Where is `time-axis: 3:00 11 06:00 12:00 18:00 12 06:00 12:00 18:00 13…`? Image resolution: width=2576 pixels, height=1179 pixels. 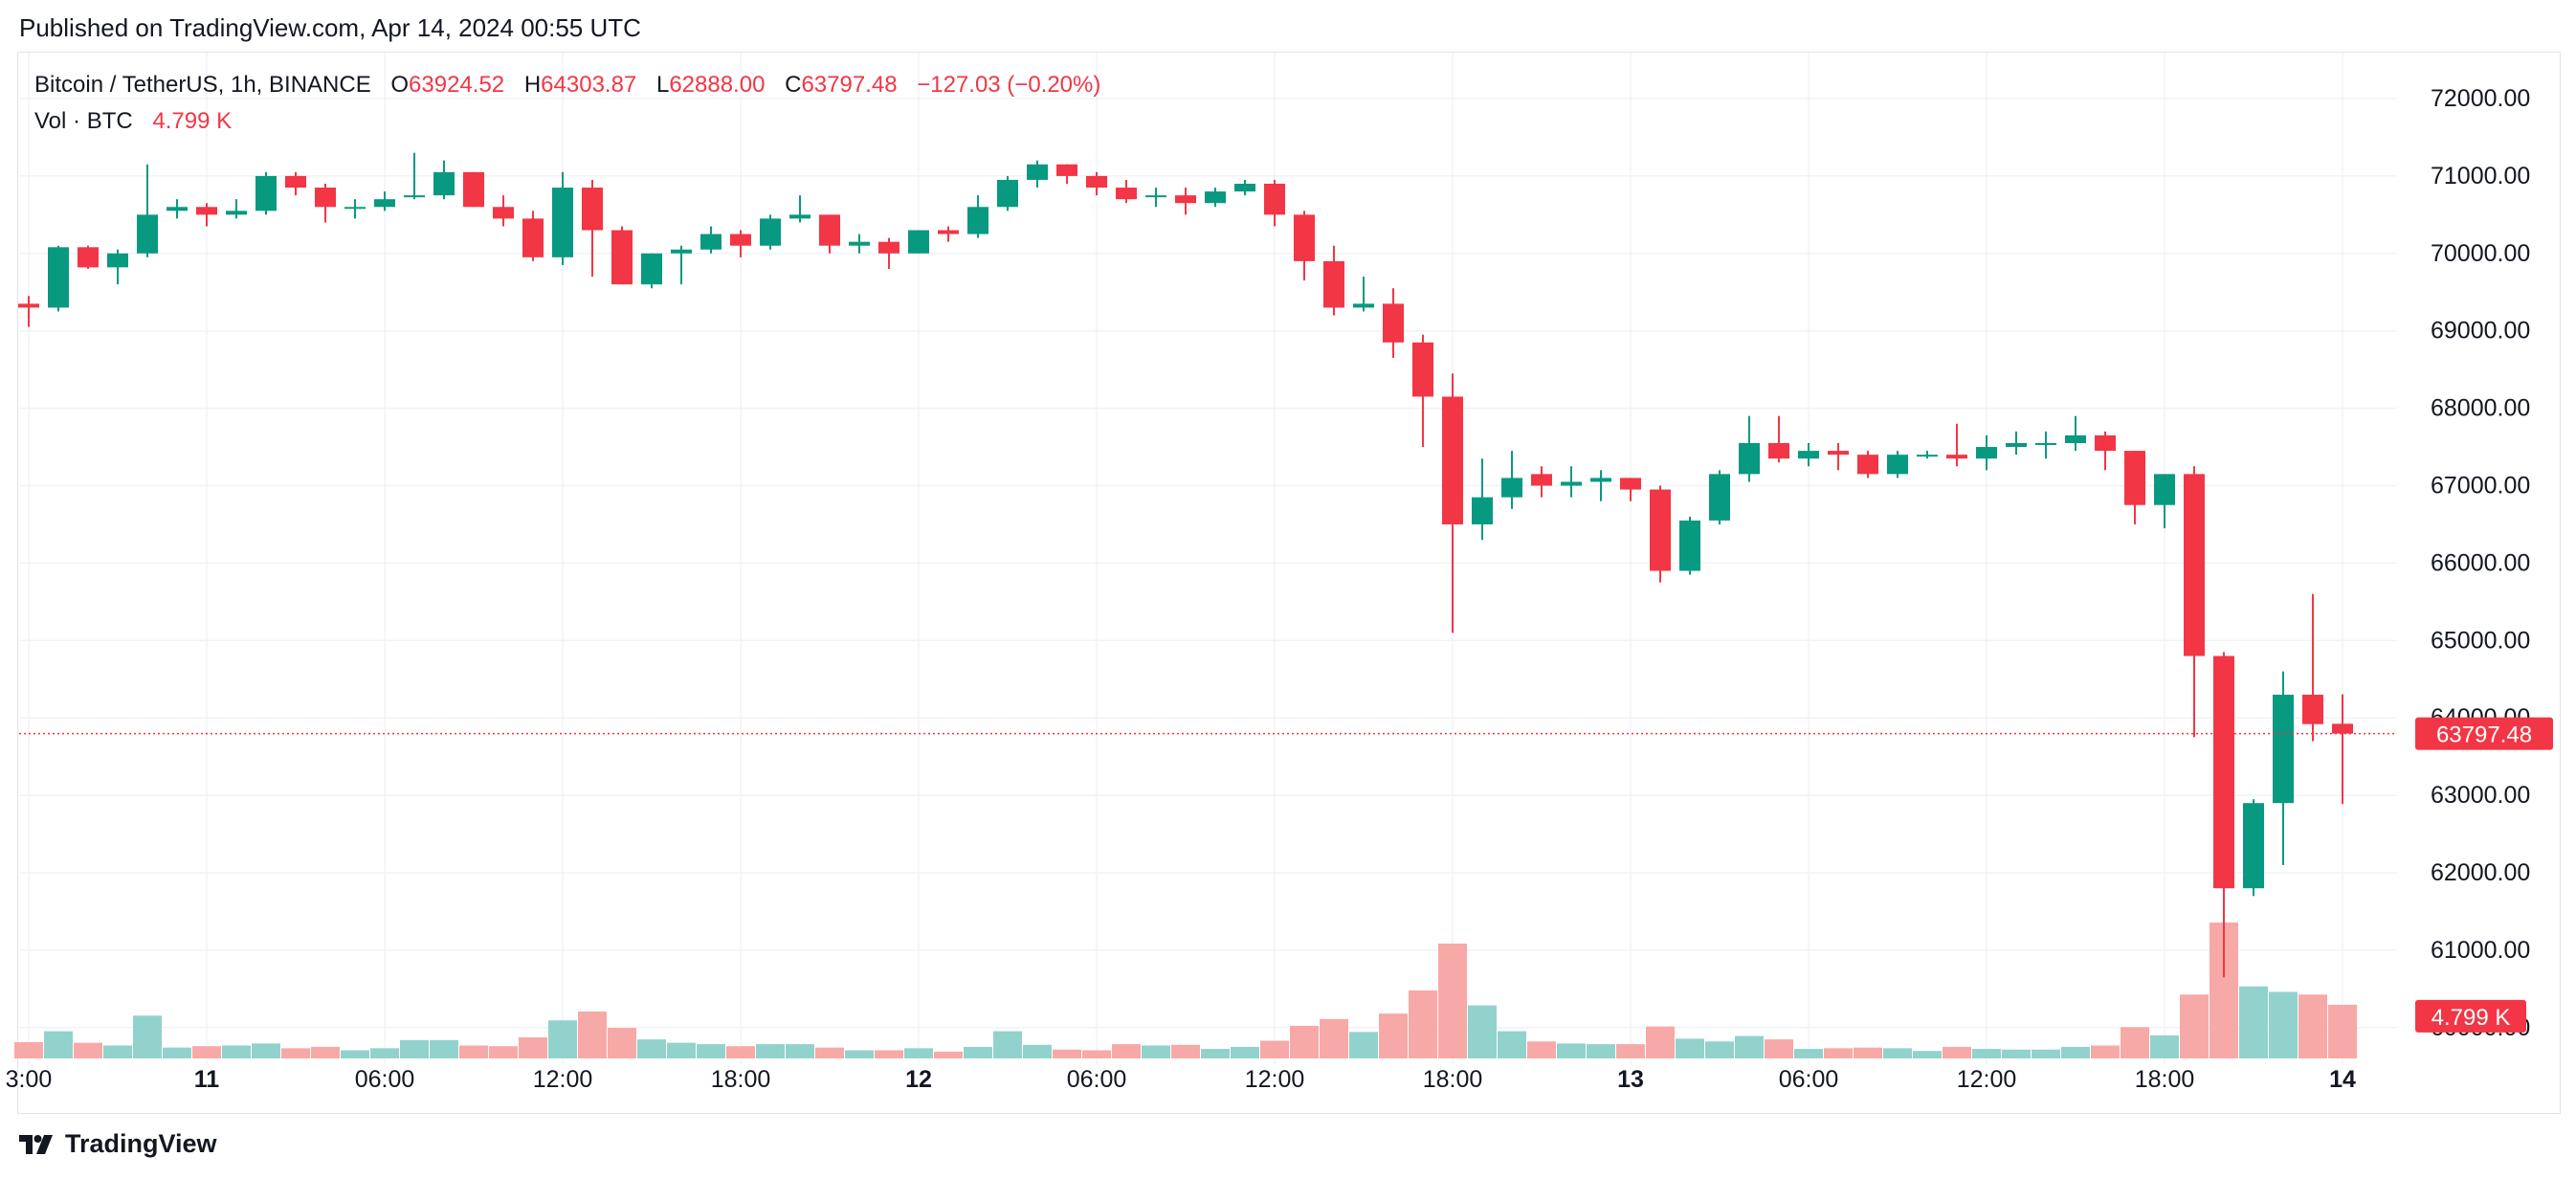 time-axis: 3:00 11 06:00 12:00 18:00 12 06:00 12:00 18:00 13… is located at coordinates (1181, 1079).